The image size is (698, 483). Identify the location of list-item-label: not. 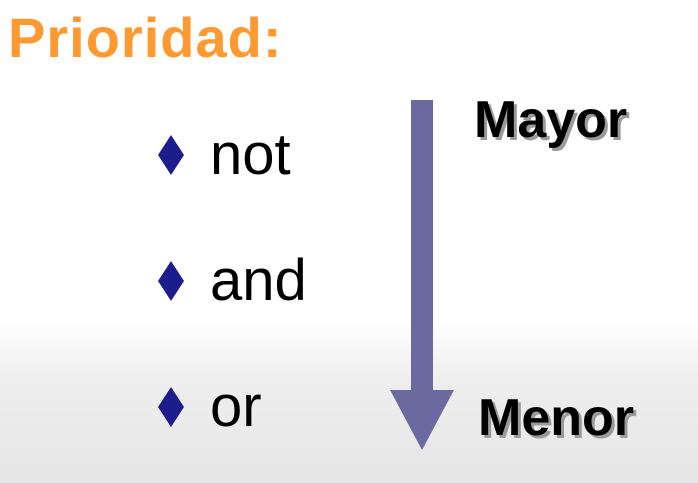
(250, 154).